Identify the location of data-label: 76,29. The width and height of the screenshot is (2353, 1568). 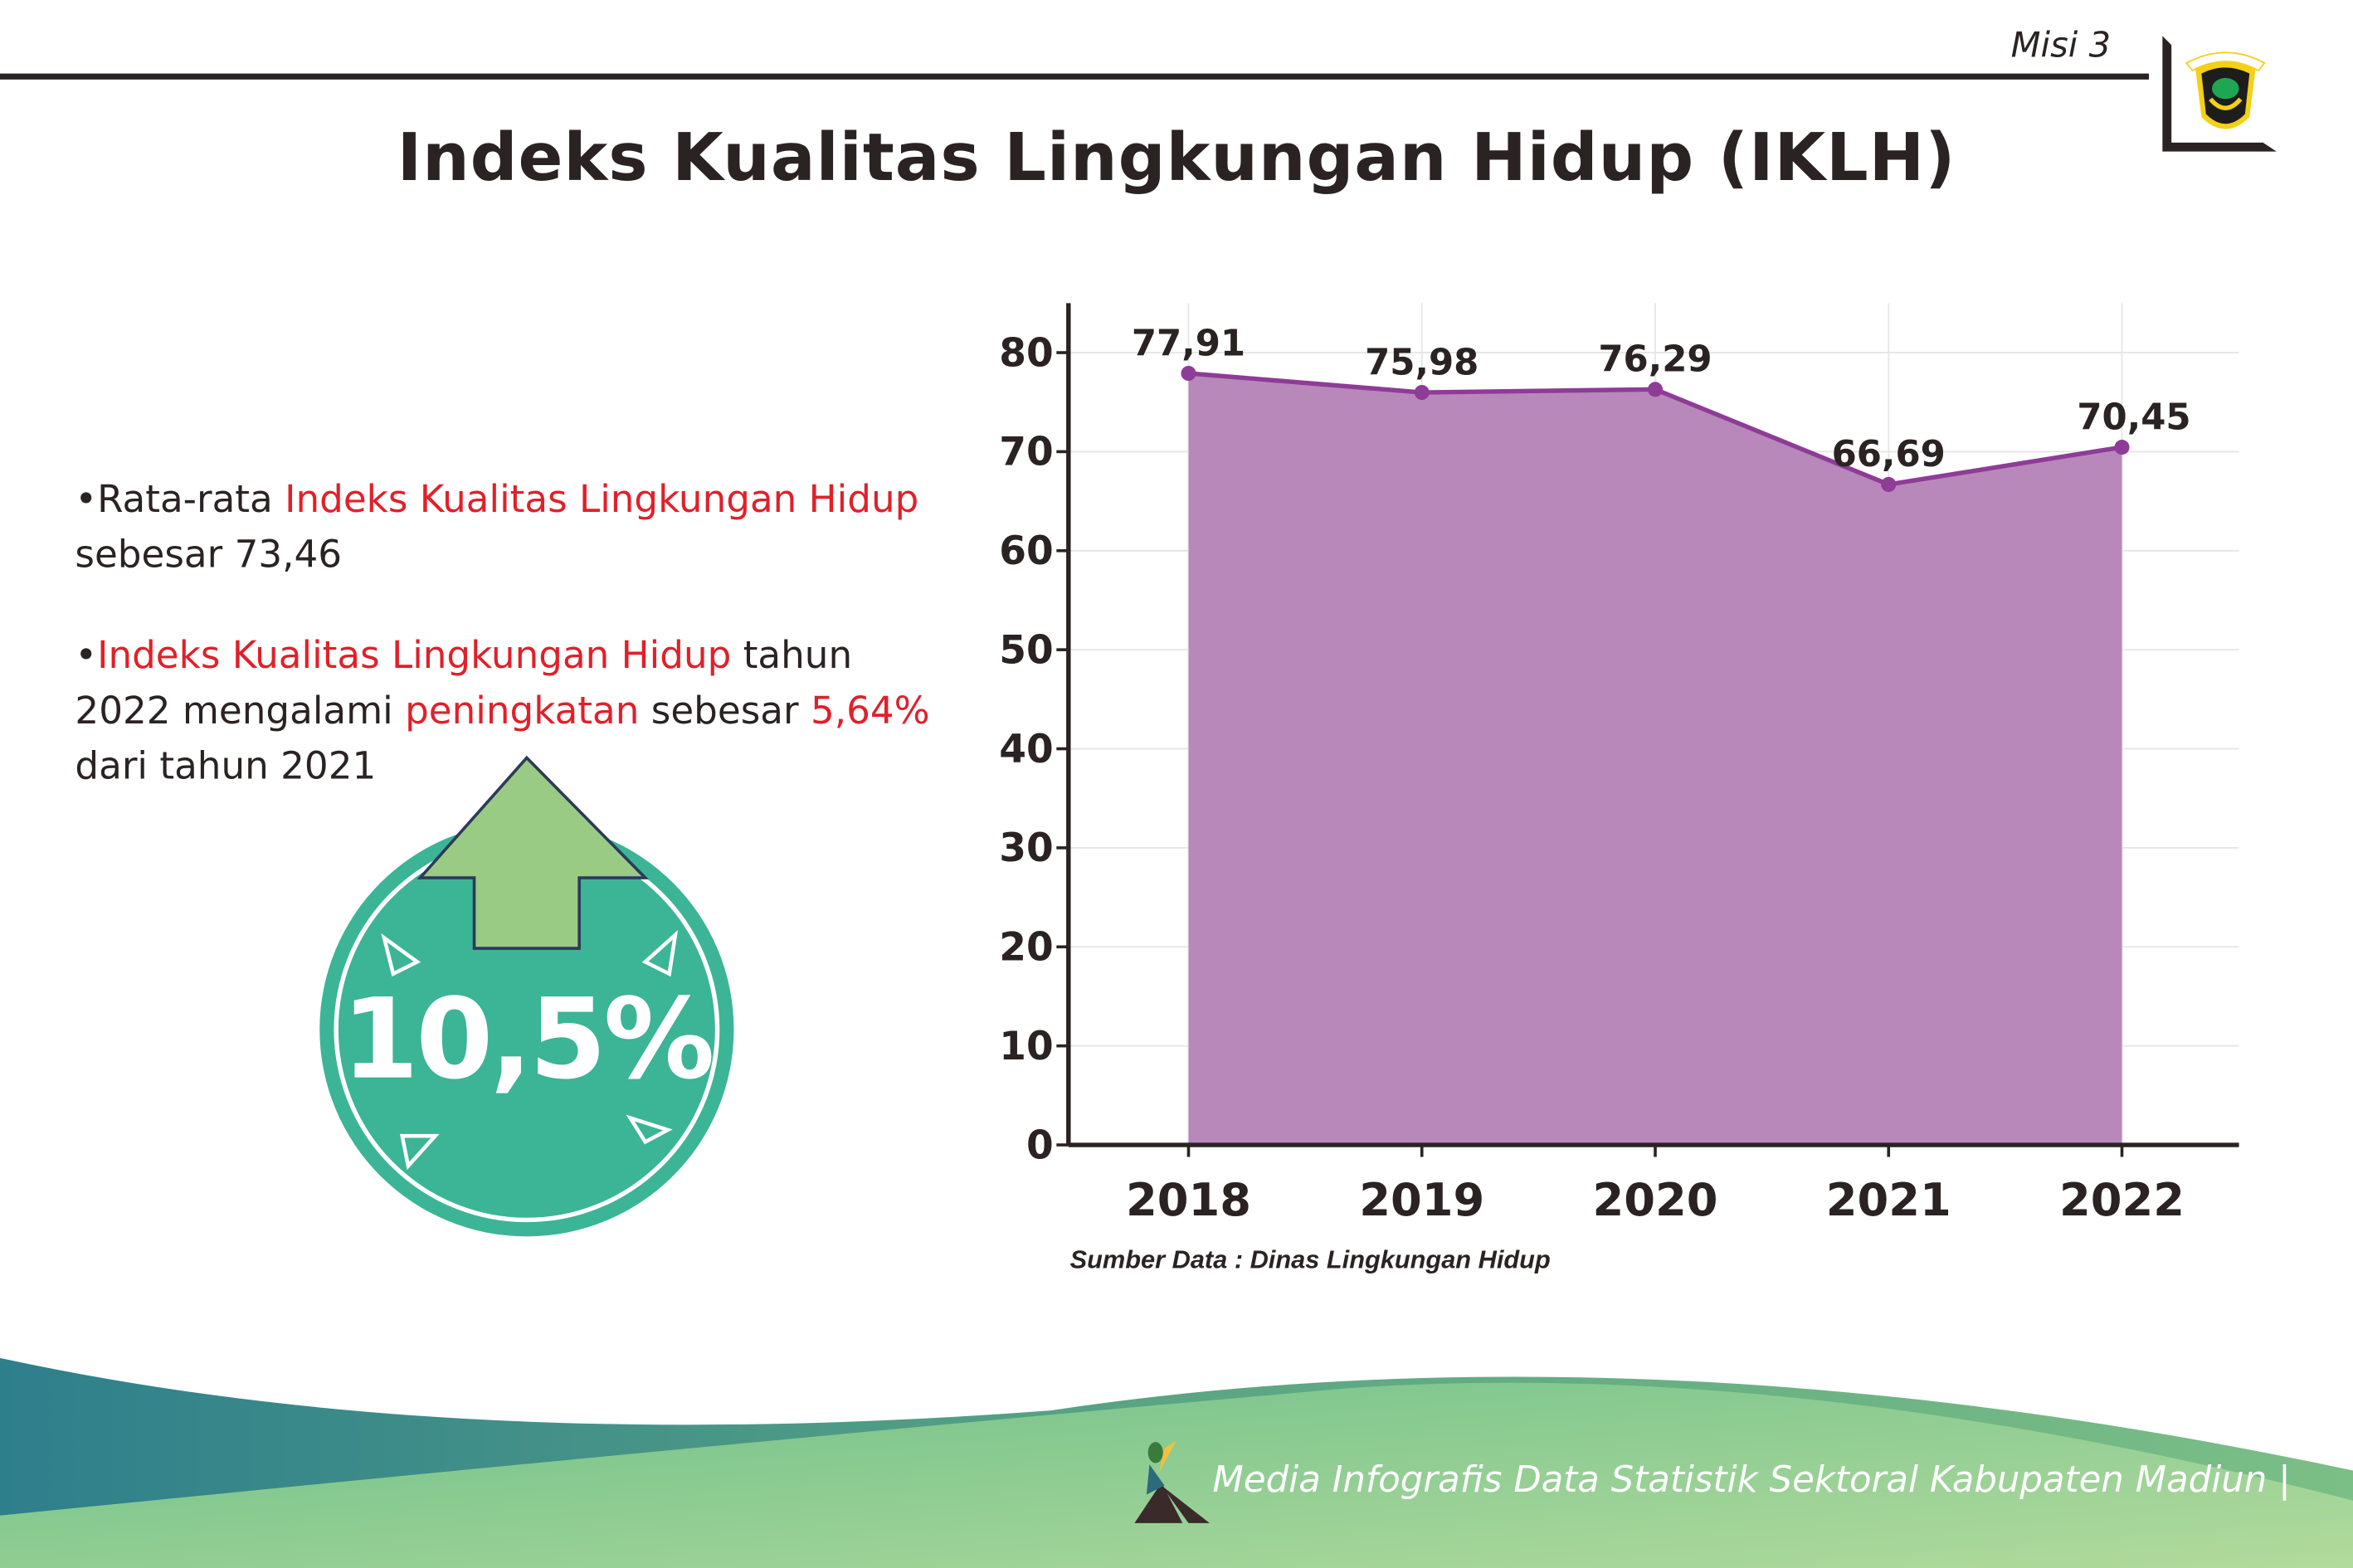
(1655, 360).